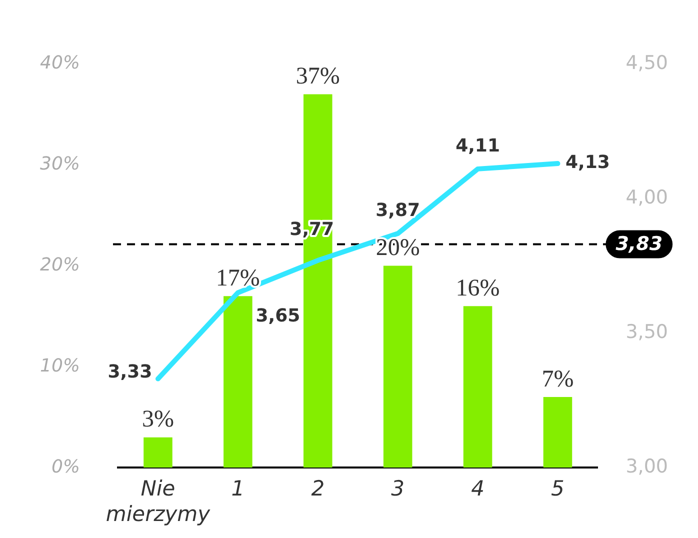 The width and height of the screenshot is (698, 538). What do you see at coordinates (318, 77) in the screenshot?
I see `data-label: 37%` at bounding box center [318, 77].